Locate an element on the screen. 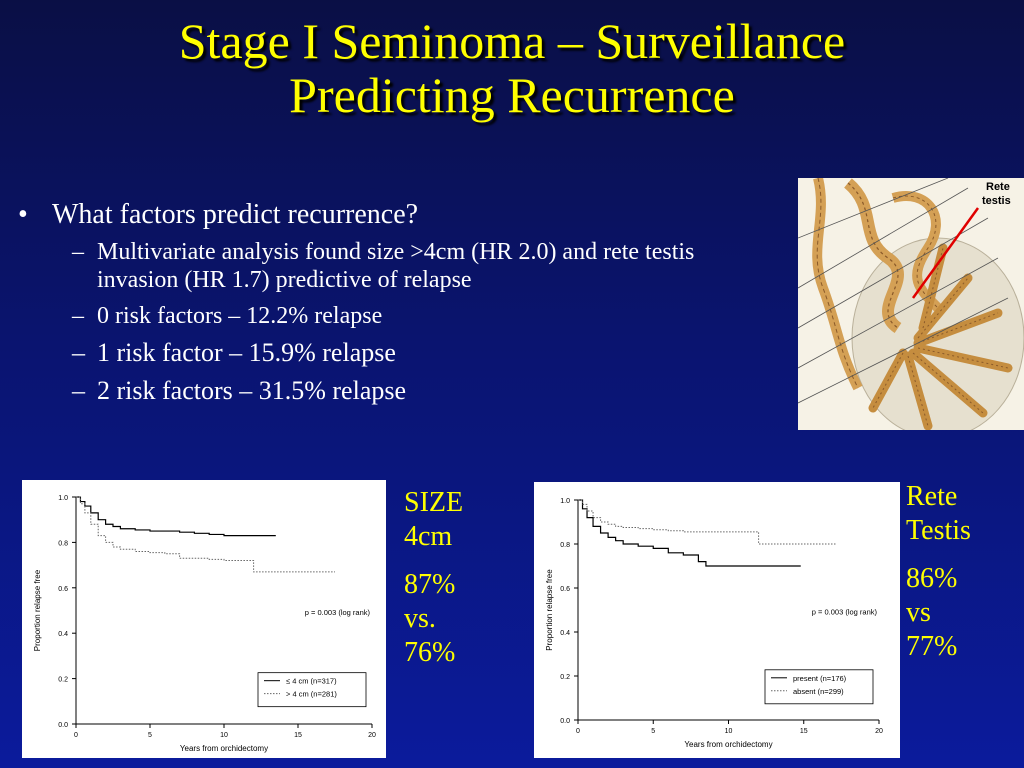 The height and width of the screenshot is (768, 1024). rete-label-2: testis is located at coordinates (996, 201).